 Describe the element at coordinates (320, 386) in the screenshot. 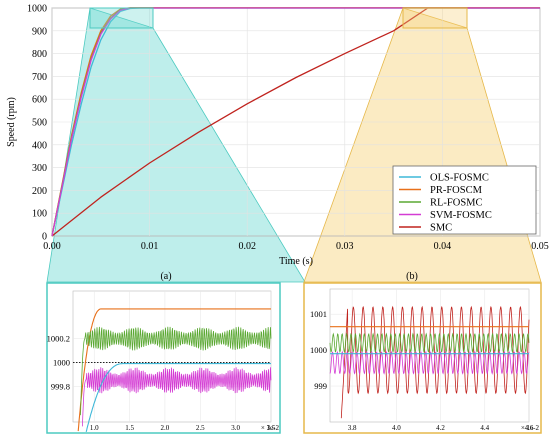

I see `inset-y-tick-label: 999` at that location.